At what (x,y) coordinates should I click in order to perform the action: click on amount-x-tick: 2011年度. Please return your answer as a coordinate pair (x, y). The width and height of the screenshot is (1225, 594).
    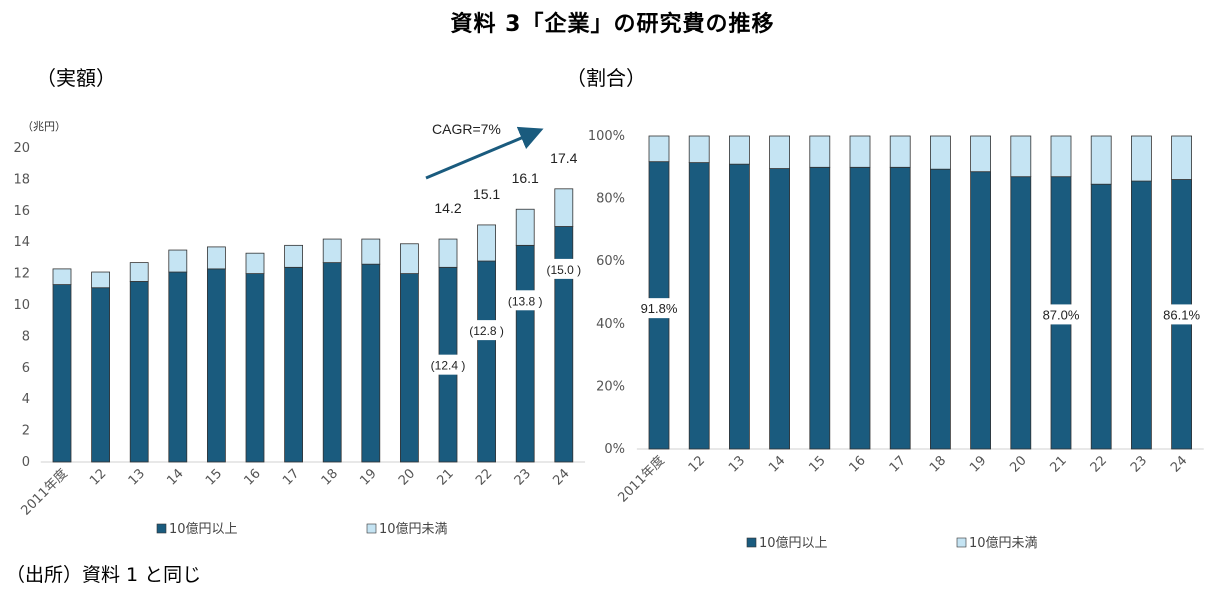
    Looking at the image, I should click on (44, 492).